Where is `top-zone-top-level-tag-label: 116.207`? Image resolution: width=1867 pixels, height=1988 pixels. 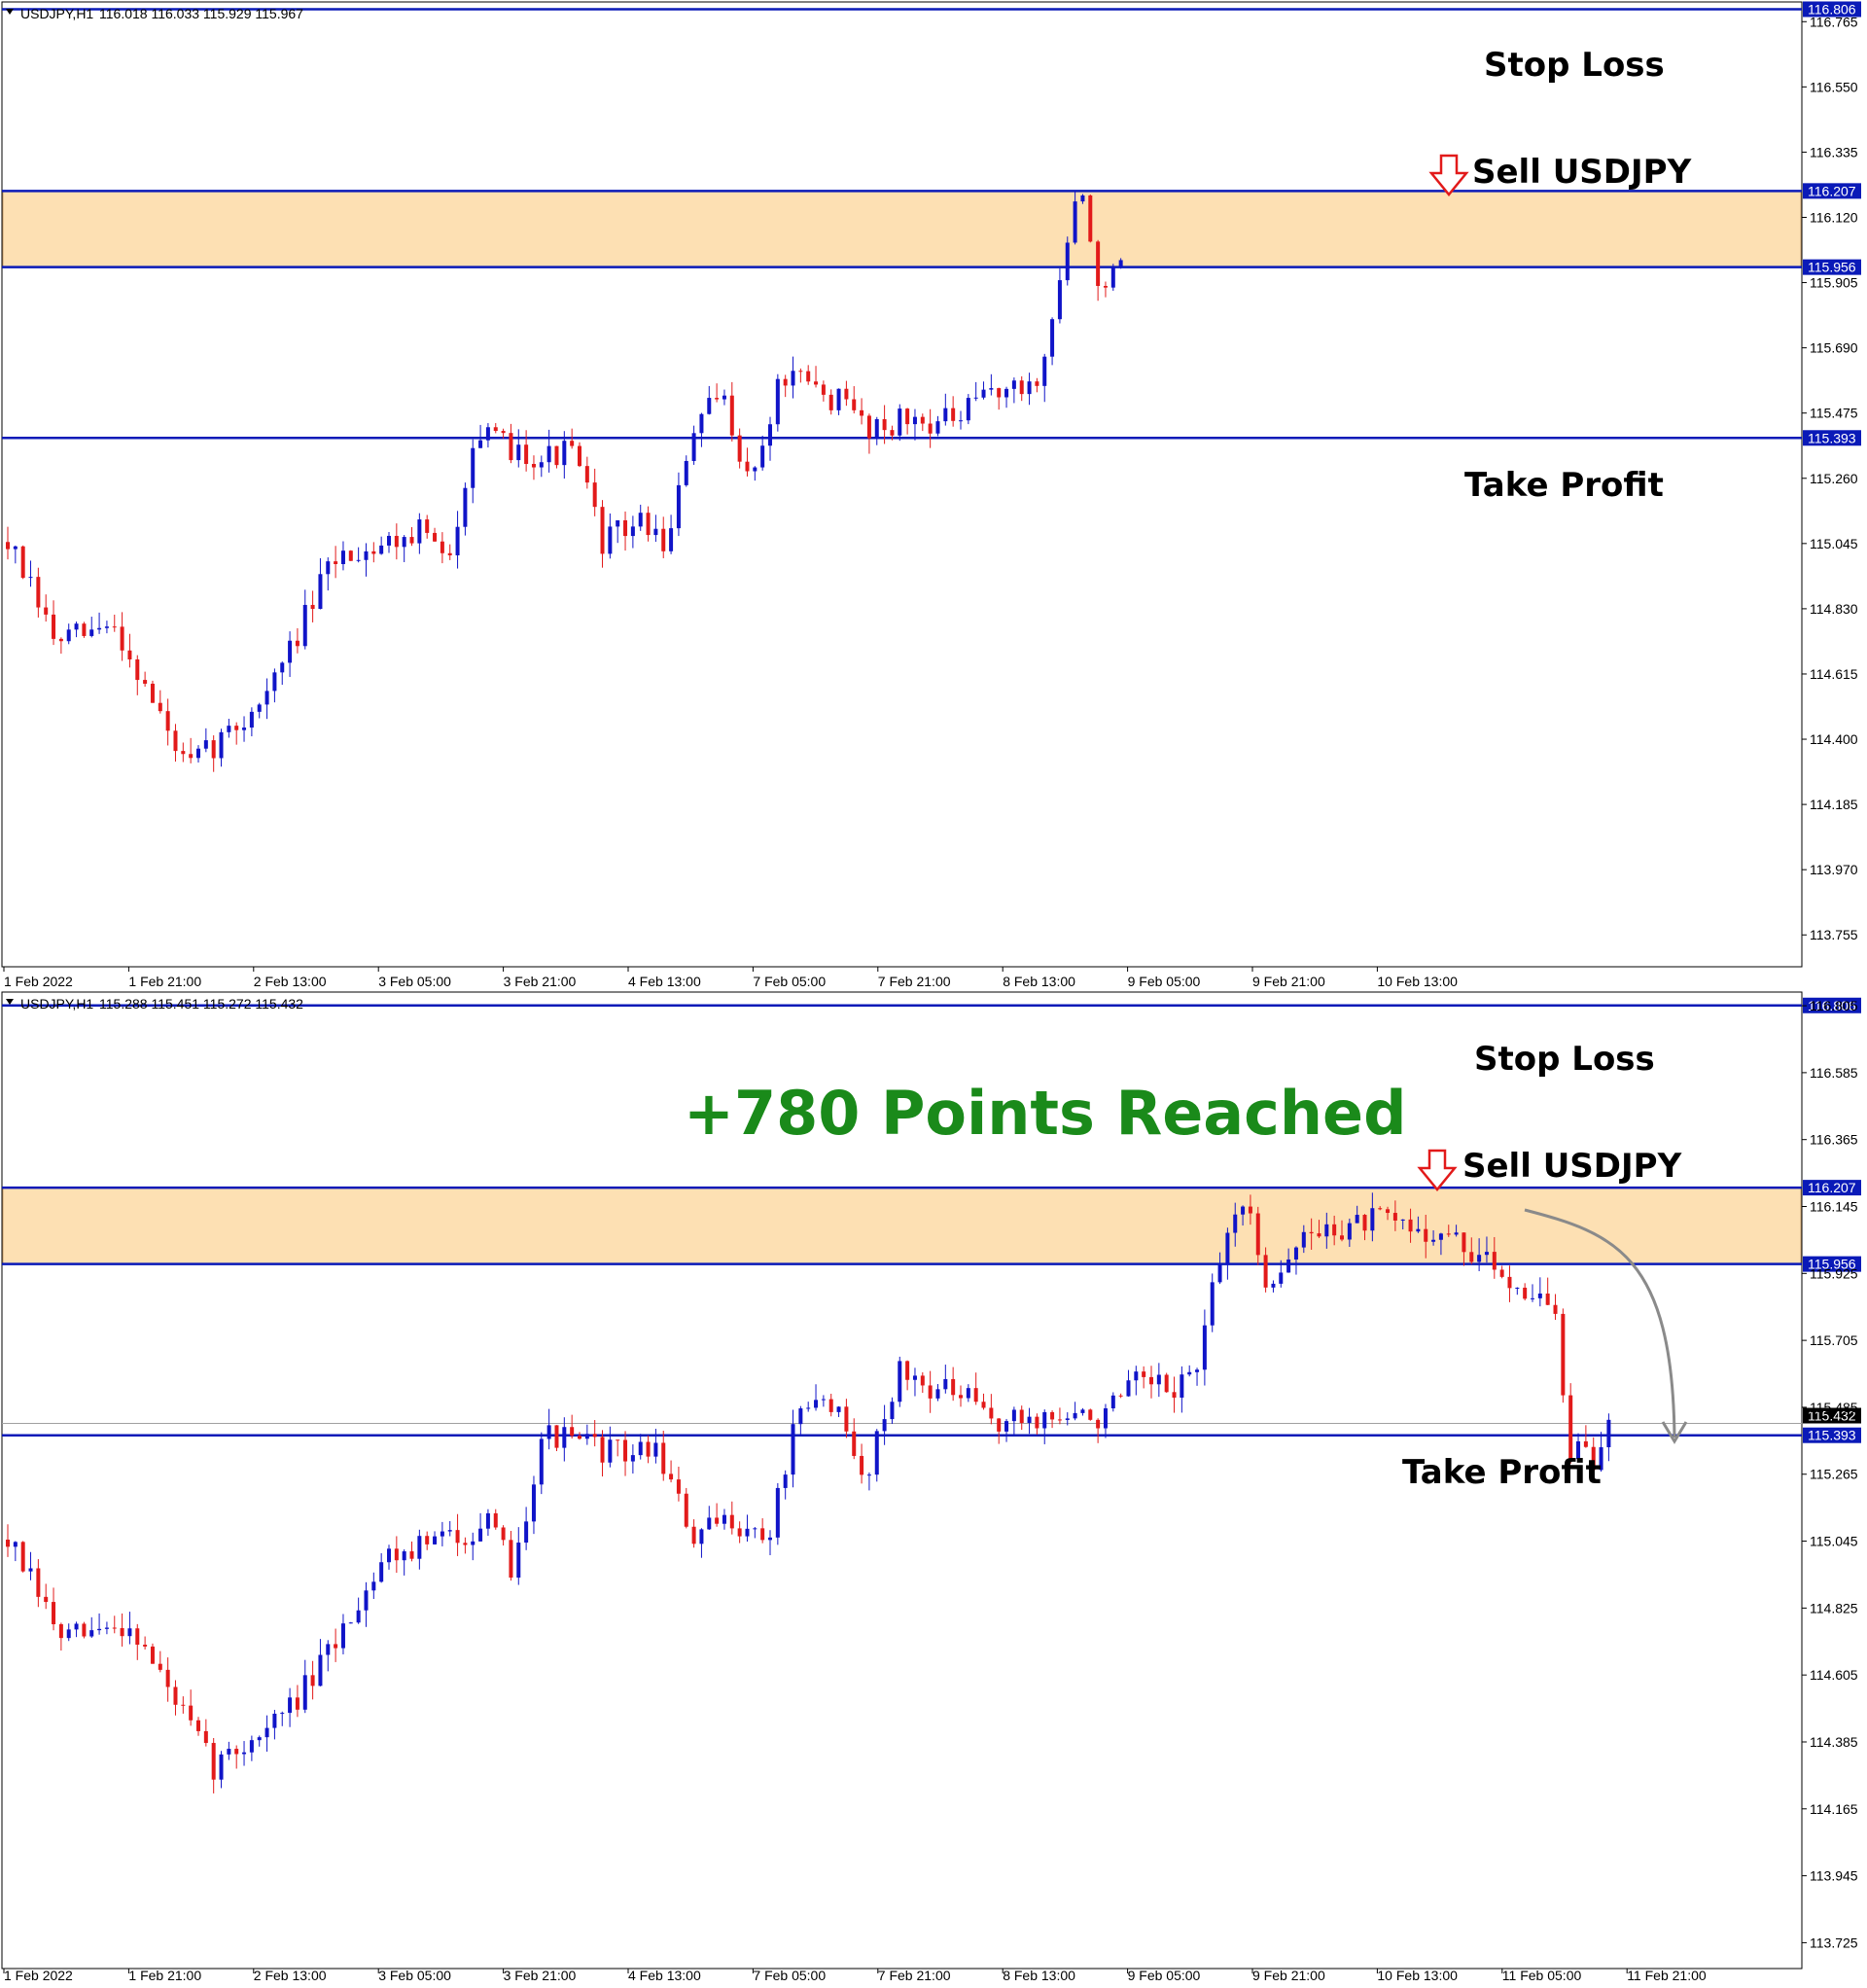
top-zone-top-level-tag-label: 116.207 is located at coordinates (1832, 190).